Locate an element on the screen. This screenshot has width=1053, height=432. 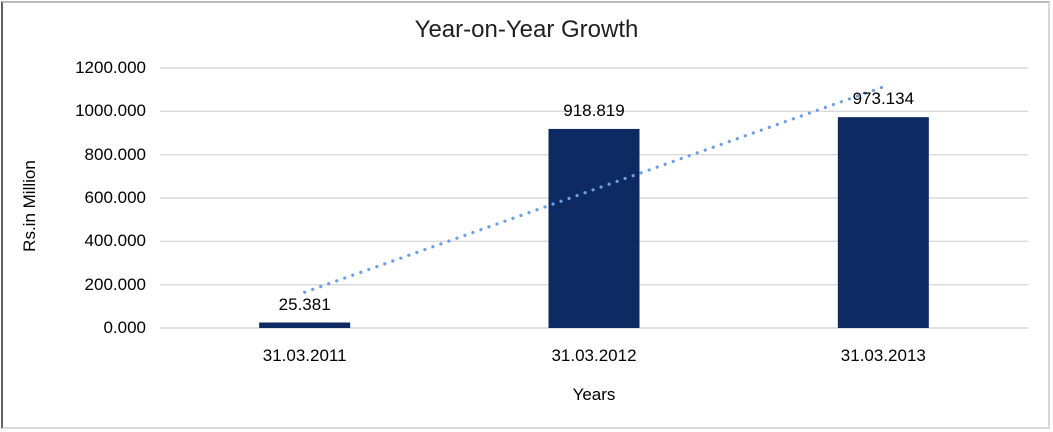
bar-value-label: 918.819 is located at coordinates (594, 110).